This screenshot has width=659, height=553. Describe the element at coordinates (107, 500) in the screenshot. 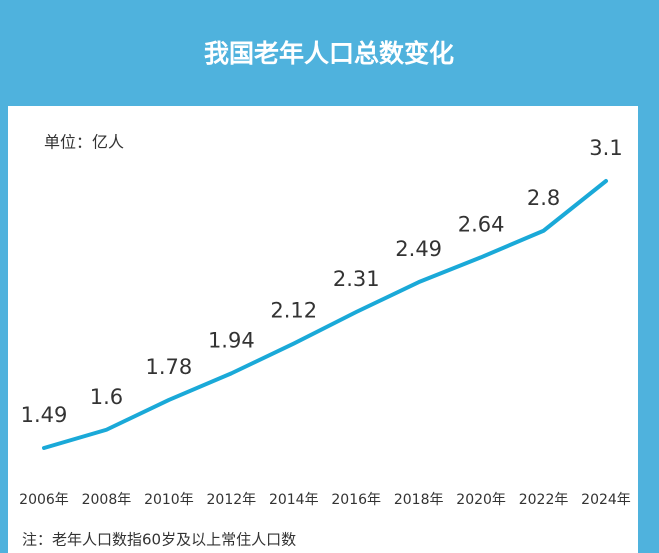

I see `x-tick-label: 2008年` at that location.